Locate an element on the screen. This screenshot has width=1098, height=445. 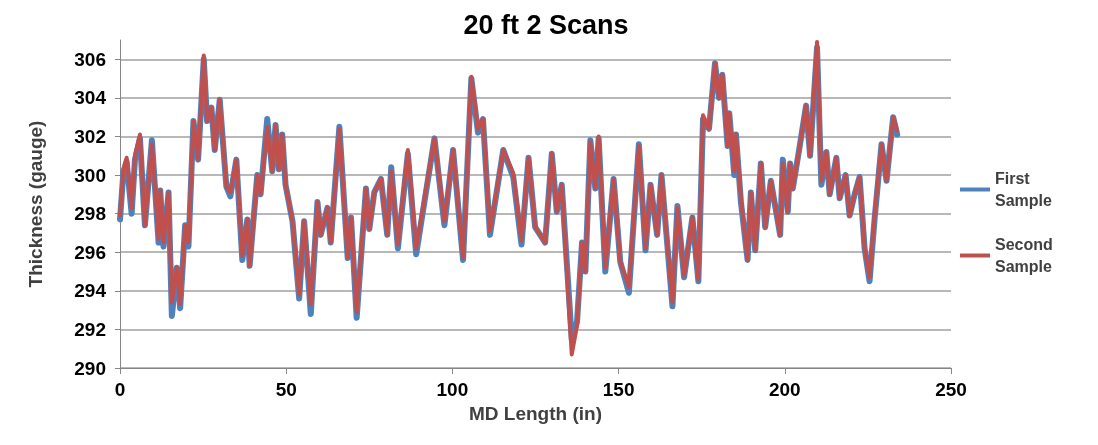
y-tick-label: 294 is located at coordinates (90, 291).